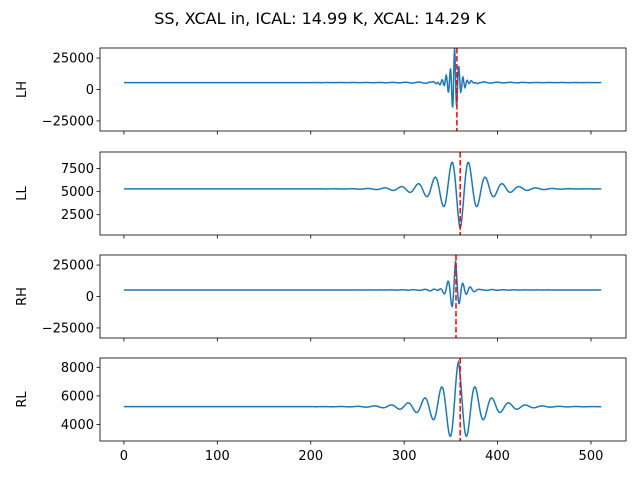 Image resolution: width=640 pixels, height=480 pixels. I want to click on x-tick-label: 200, so click(310, 456).